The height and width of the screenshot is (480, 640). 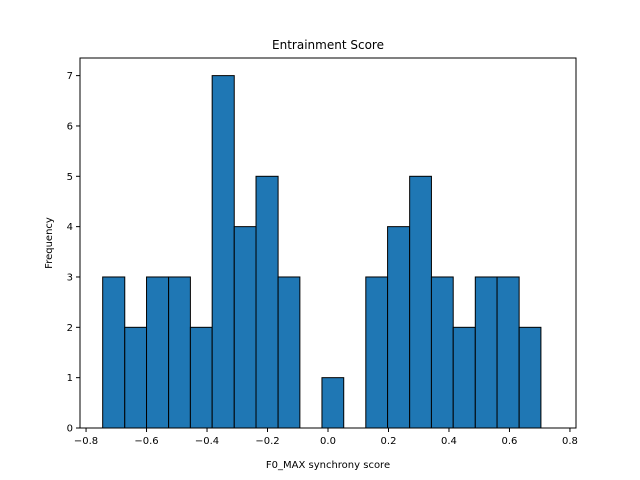 I want to click on x-tick-label: 0.6, so click(x=510, y=441).